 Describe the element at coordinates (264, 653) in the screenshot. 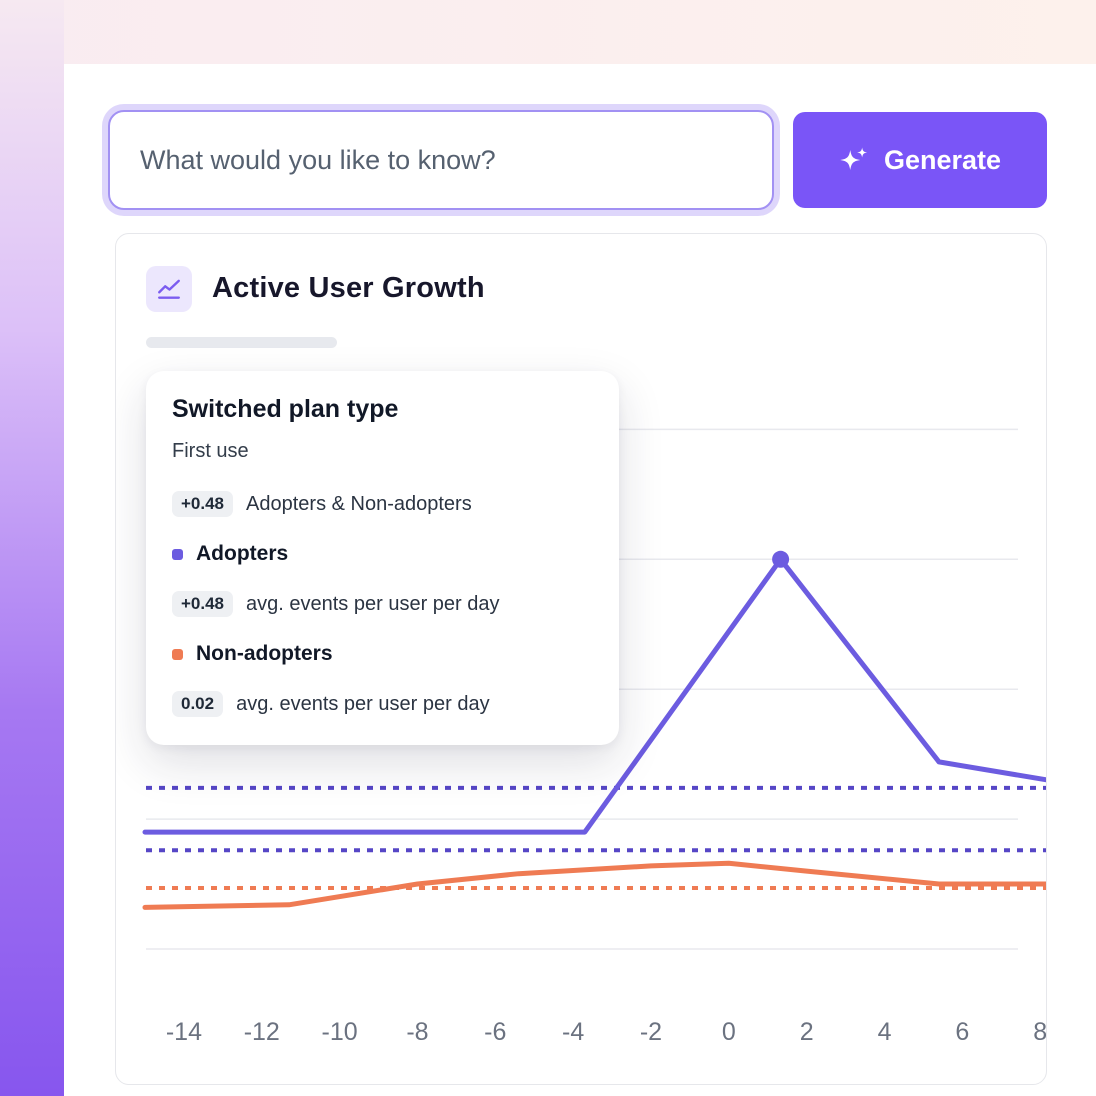

I see `series-name-label: Non-adopters` at that location.